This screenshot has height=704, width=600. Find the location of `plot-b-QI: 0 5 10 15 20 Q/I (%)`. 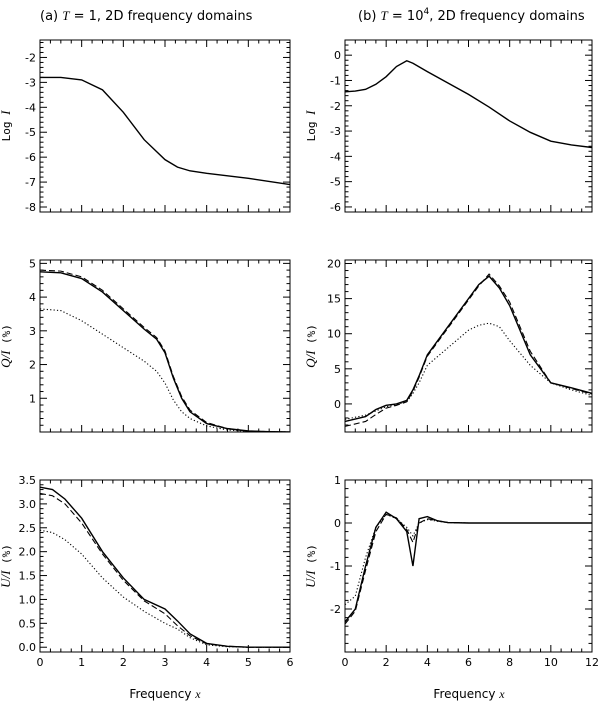

plot-b-QI: 0 5 10 15 20 Q/I (%) is located at coordinates (448, 345).